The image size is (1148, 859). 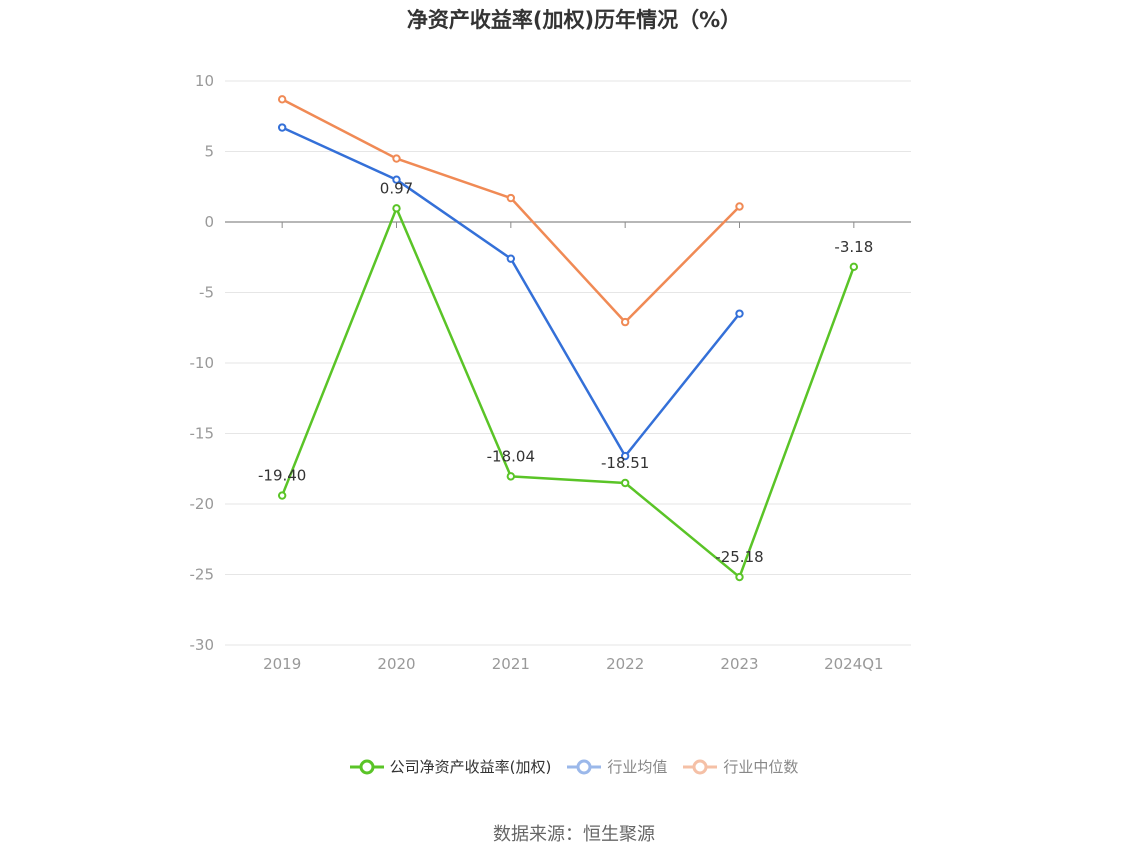 What do you see at coordinates (854, 664) in the screenshot?
I see `x-tick-label: 2024Q1` at bounding box center [854, 664].